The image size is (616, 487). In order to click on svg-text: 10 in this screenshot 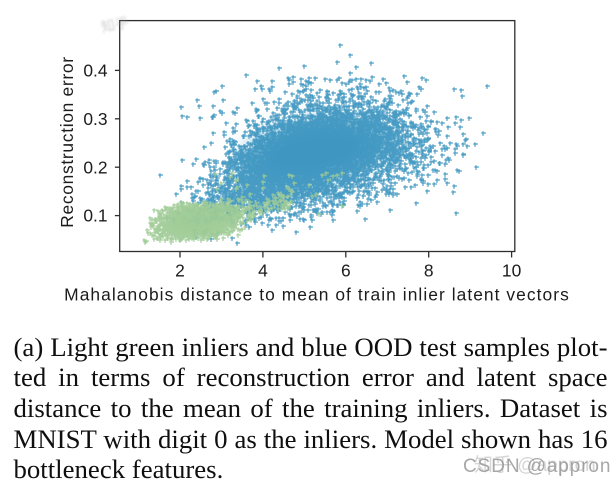, I will do `click(511, 271)`.